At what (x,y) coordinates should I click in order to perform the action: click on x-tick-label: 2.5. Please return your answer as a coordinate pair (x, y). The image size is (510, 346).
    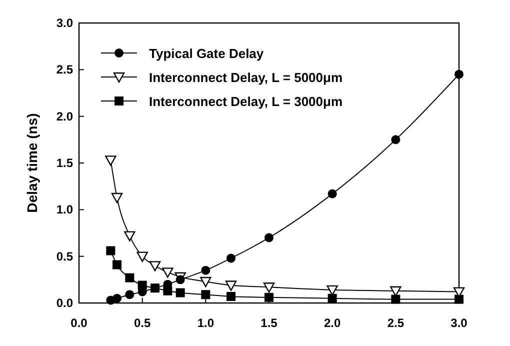
    Looking at the image, I should click on (395, 323).